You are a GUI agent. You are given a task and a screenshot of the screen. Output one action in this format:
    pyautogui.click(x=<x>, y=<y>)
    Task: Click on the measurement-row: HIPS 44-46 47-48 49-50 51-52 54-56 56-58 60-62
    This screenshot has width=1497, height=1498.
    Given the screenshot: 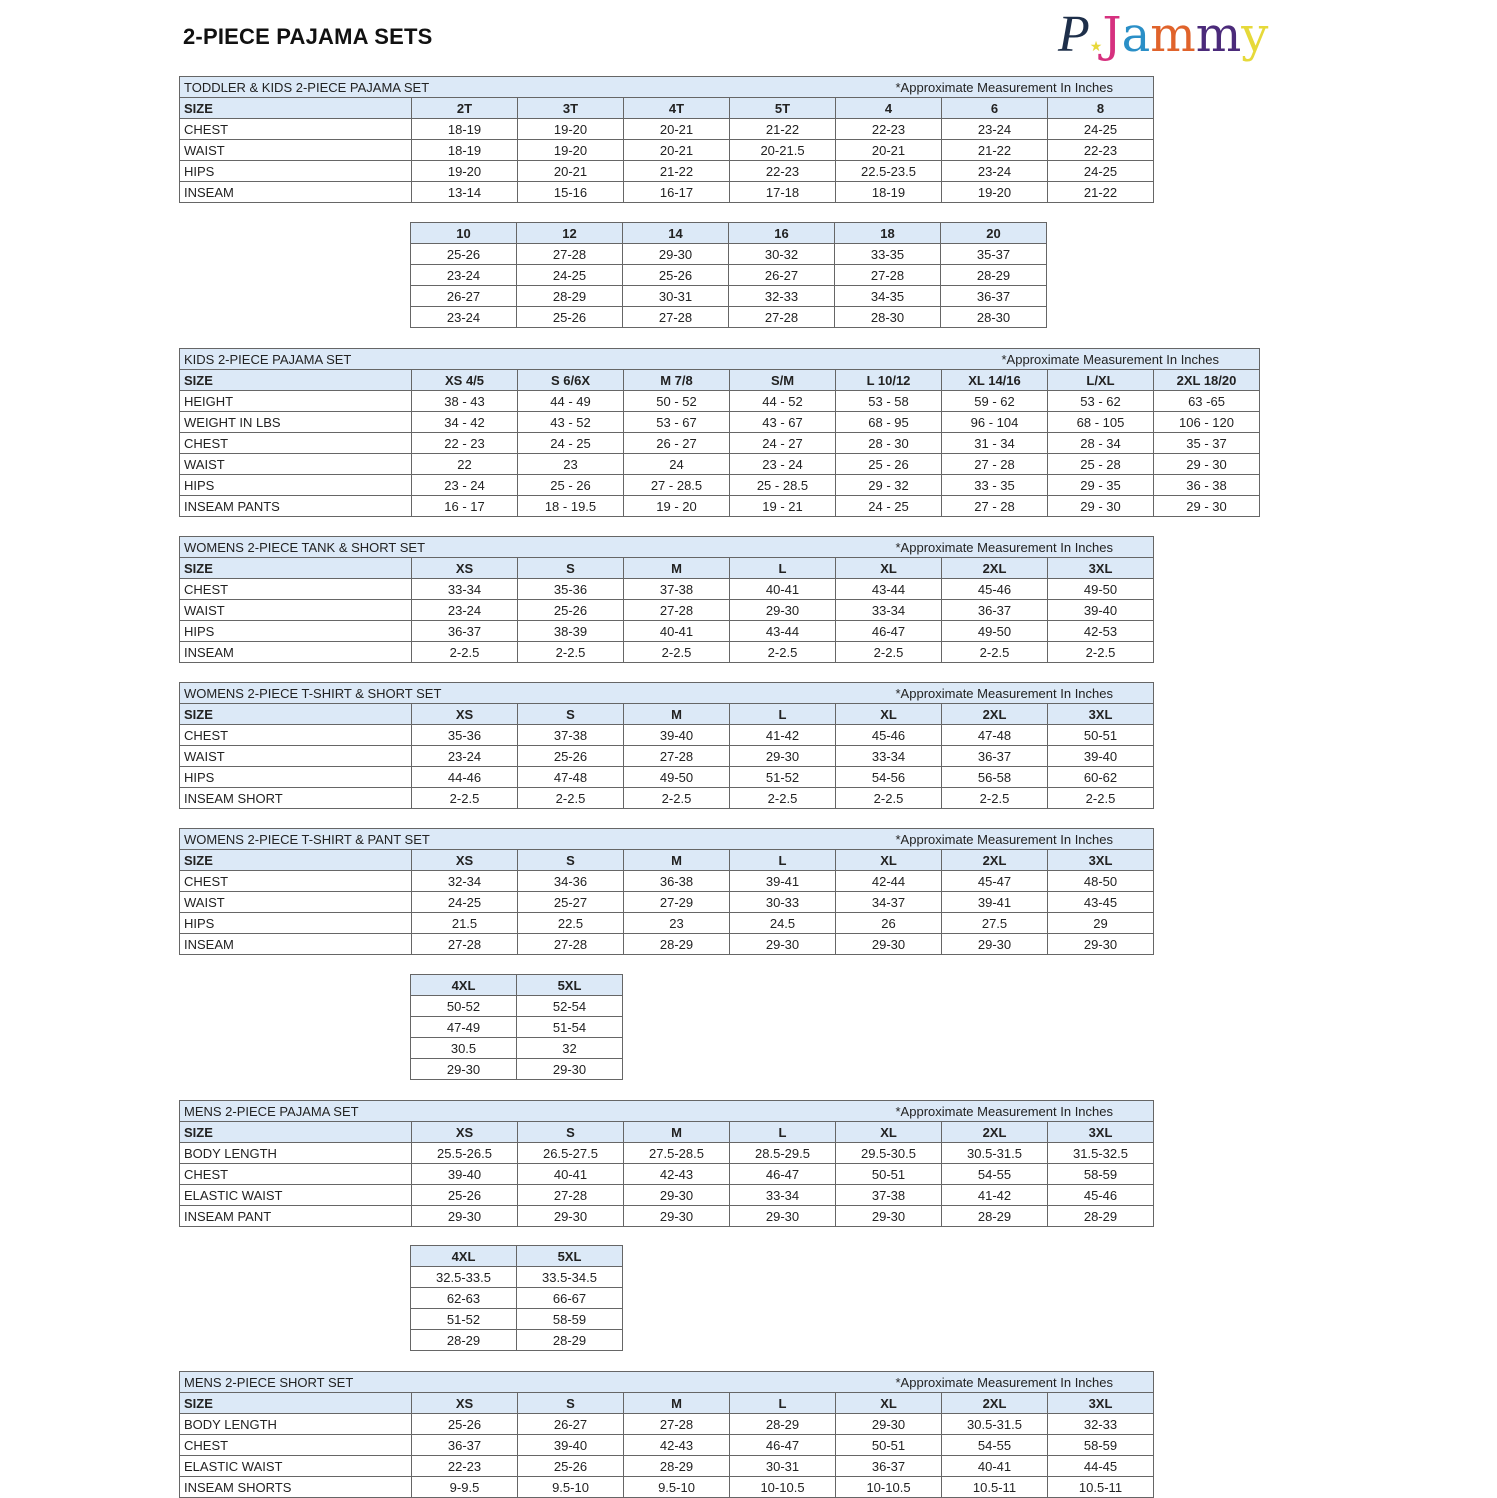 What is the action you would take?
    pyautogui.click(x=666, y=777)
    